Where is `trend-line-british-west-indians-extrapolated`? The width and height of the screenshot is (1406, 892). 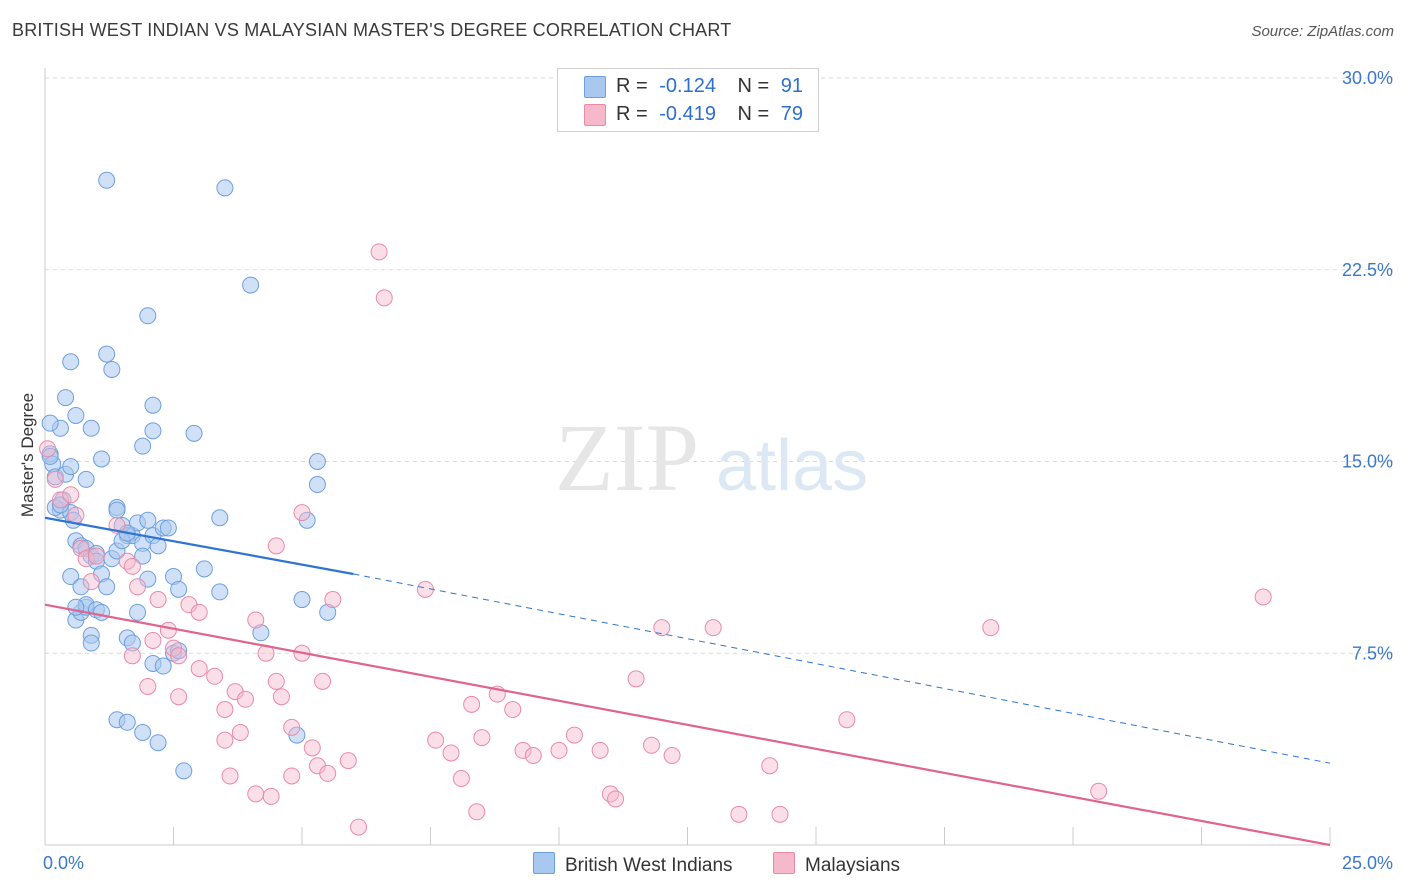 trend-line-british-west-indians-extrapolated is located at coordinates (842, 668).